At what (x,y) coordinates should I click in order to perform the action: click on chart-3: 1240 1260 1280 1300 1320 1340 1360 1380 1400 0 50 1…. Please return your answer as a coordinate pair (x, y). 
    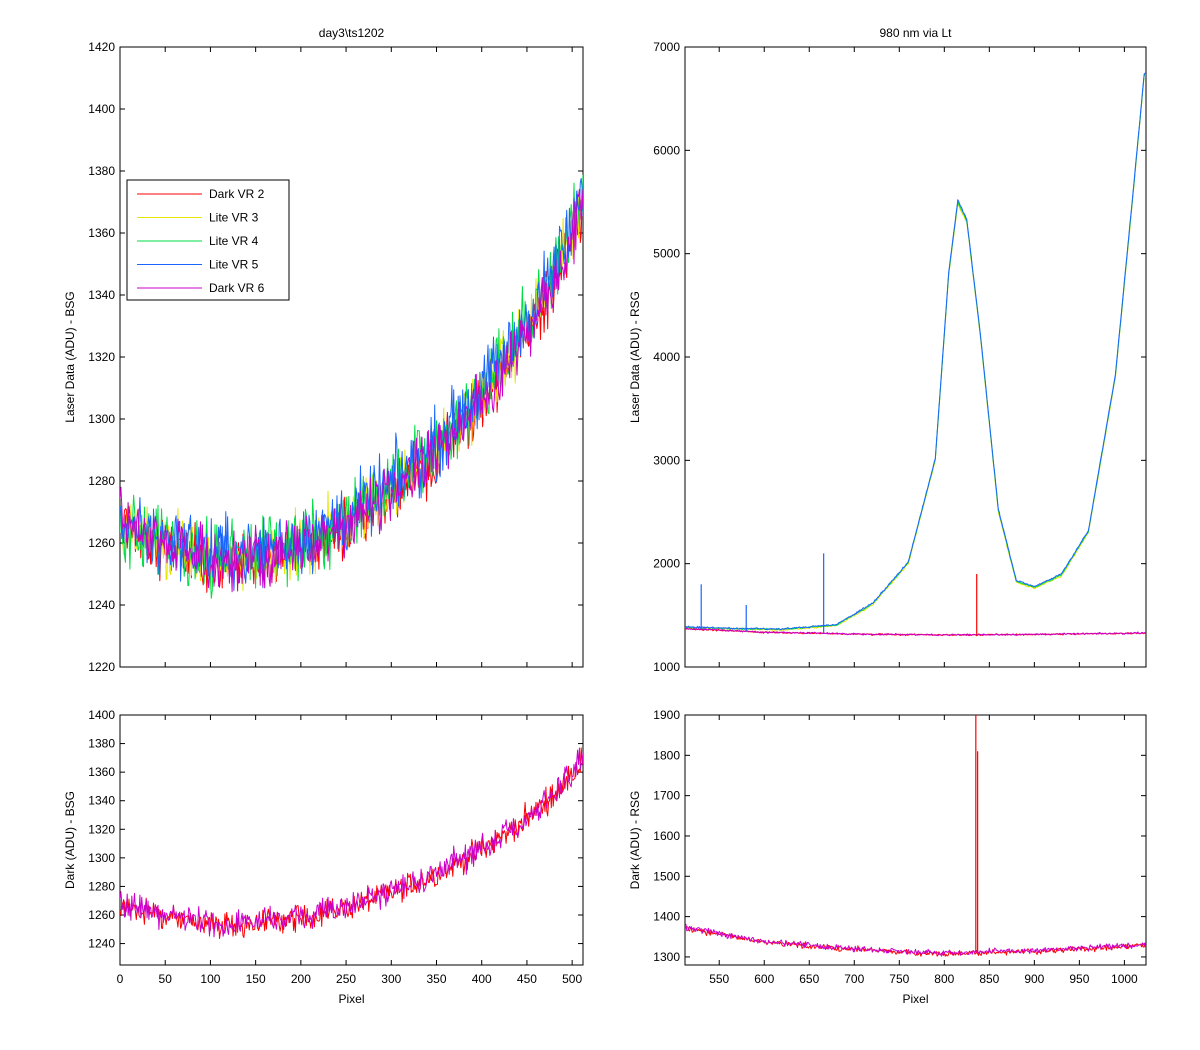
    Looking at the image, I should click on (323, 857).